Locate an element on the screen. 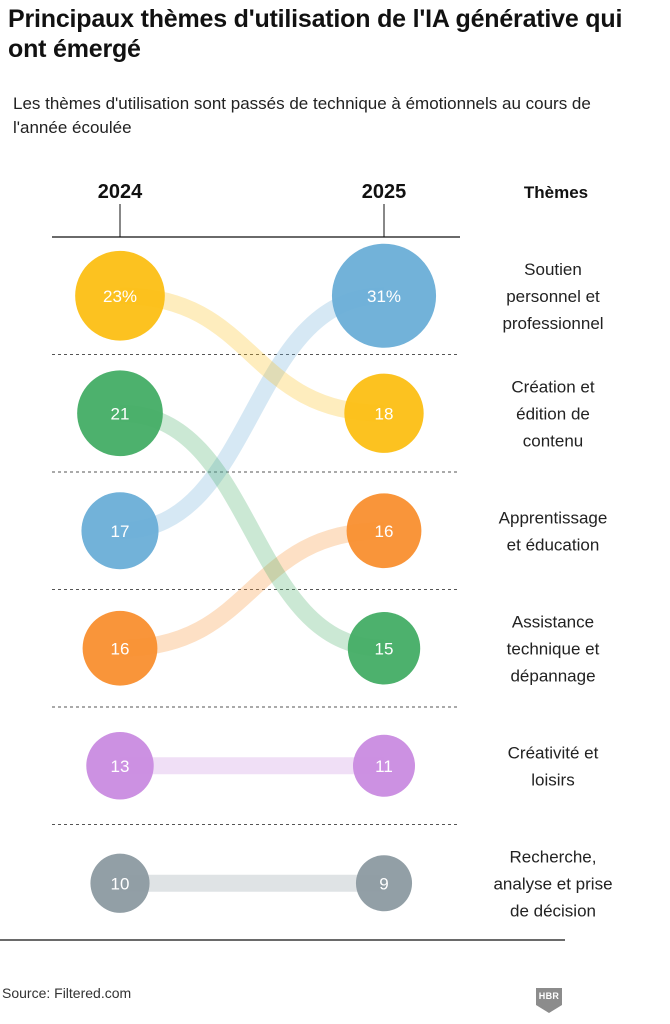 The width and height of the screenshot is (670, 1024). value-label-2025-soutien-personnel-et-professionnel: 31% is located at coordinates (384, 296).